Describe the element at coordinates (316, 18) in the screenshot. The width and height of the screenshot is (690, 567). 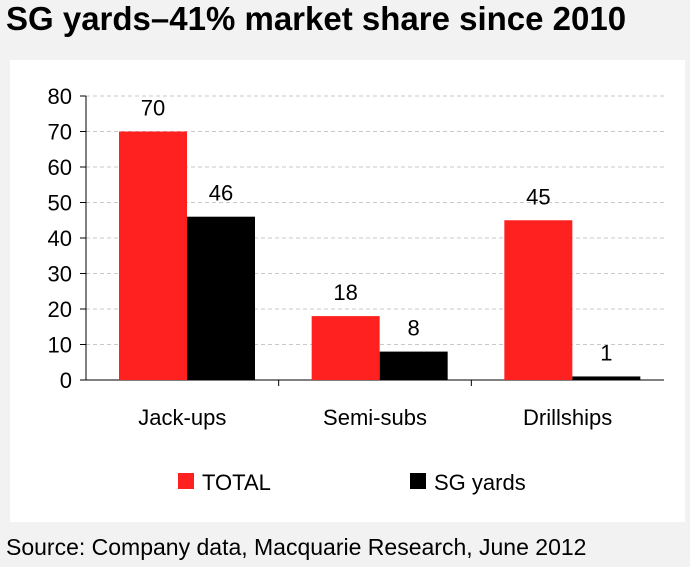
I see `chart-title: SG yards–41% market share since 2010` at that location.